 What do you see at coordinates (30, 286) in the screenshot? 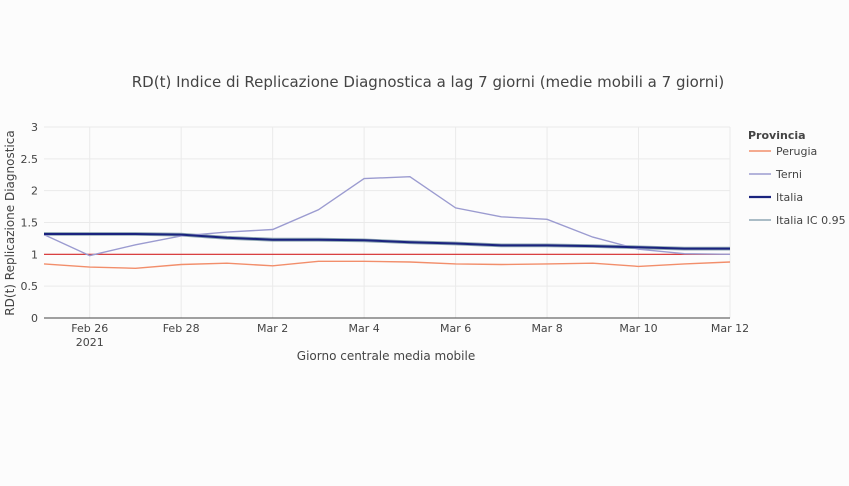
I see `y-tick-label: 0.5` at bounding box center [30, 286].